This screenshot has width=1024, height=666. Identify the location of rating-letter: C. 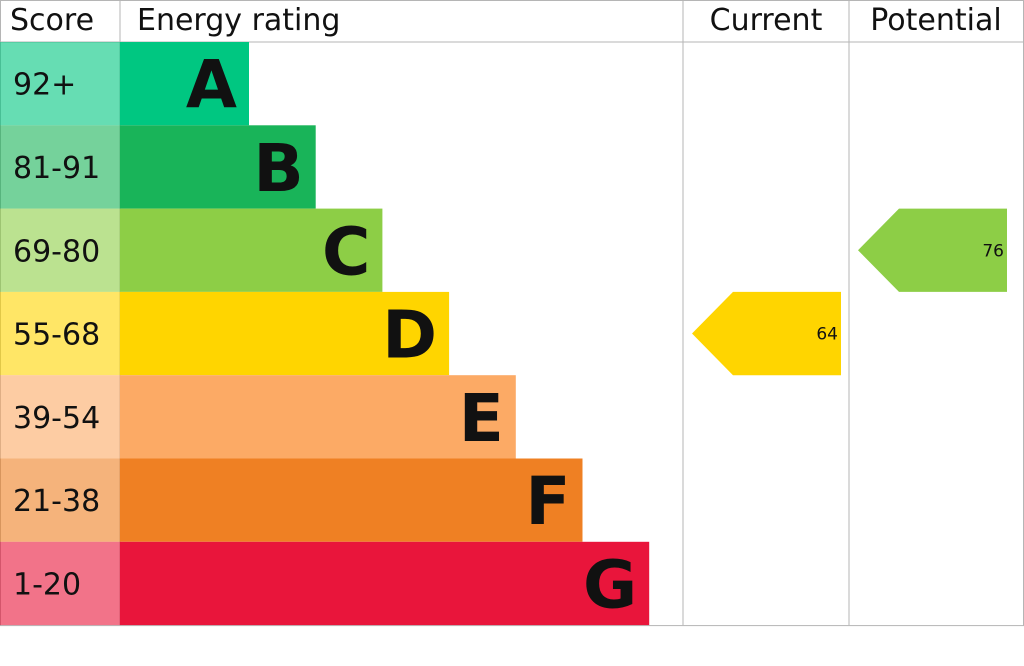
(346, 251).